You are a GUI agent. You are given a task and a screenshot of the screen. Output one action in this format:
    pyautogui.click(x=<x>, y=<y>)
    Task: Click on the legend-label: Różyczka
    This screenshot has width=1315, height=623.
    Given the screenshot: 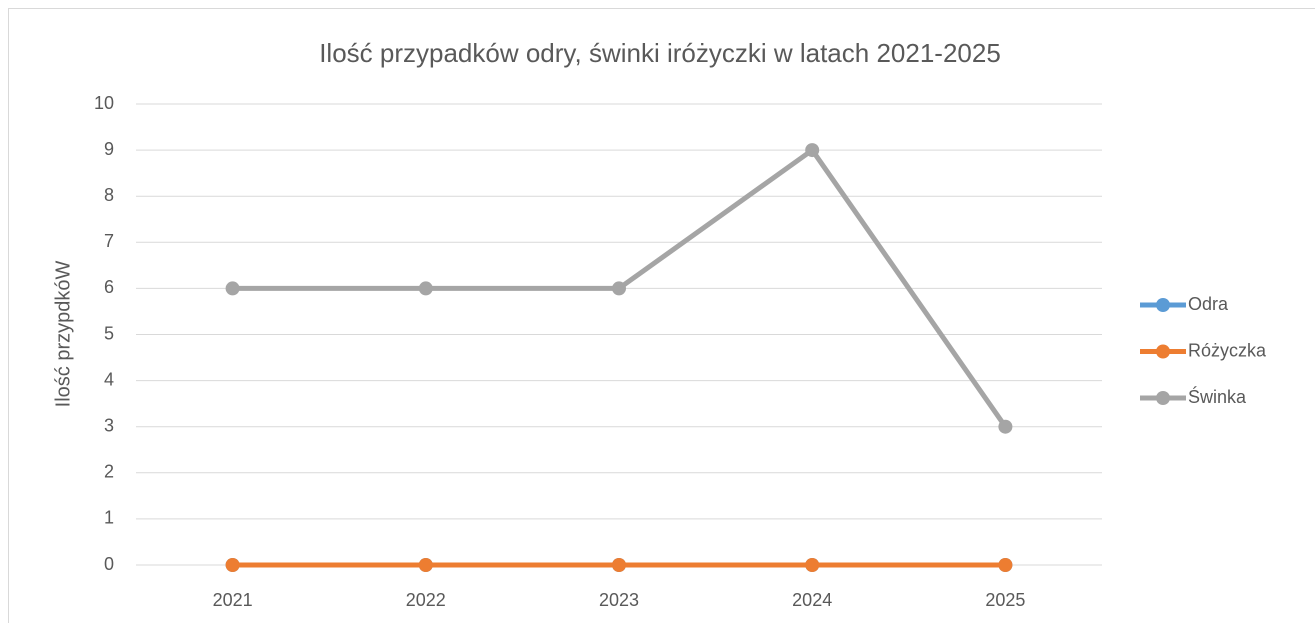 What is the action you would take?
    pyautogui.click(x=1227, y=350)
    